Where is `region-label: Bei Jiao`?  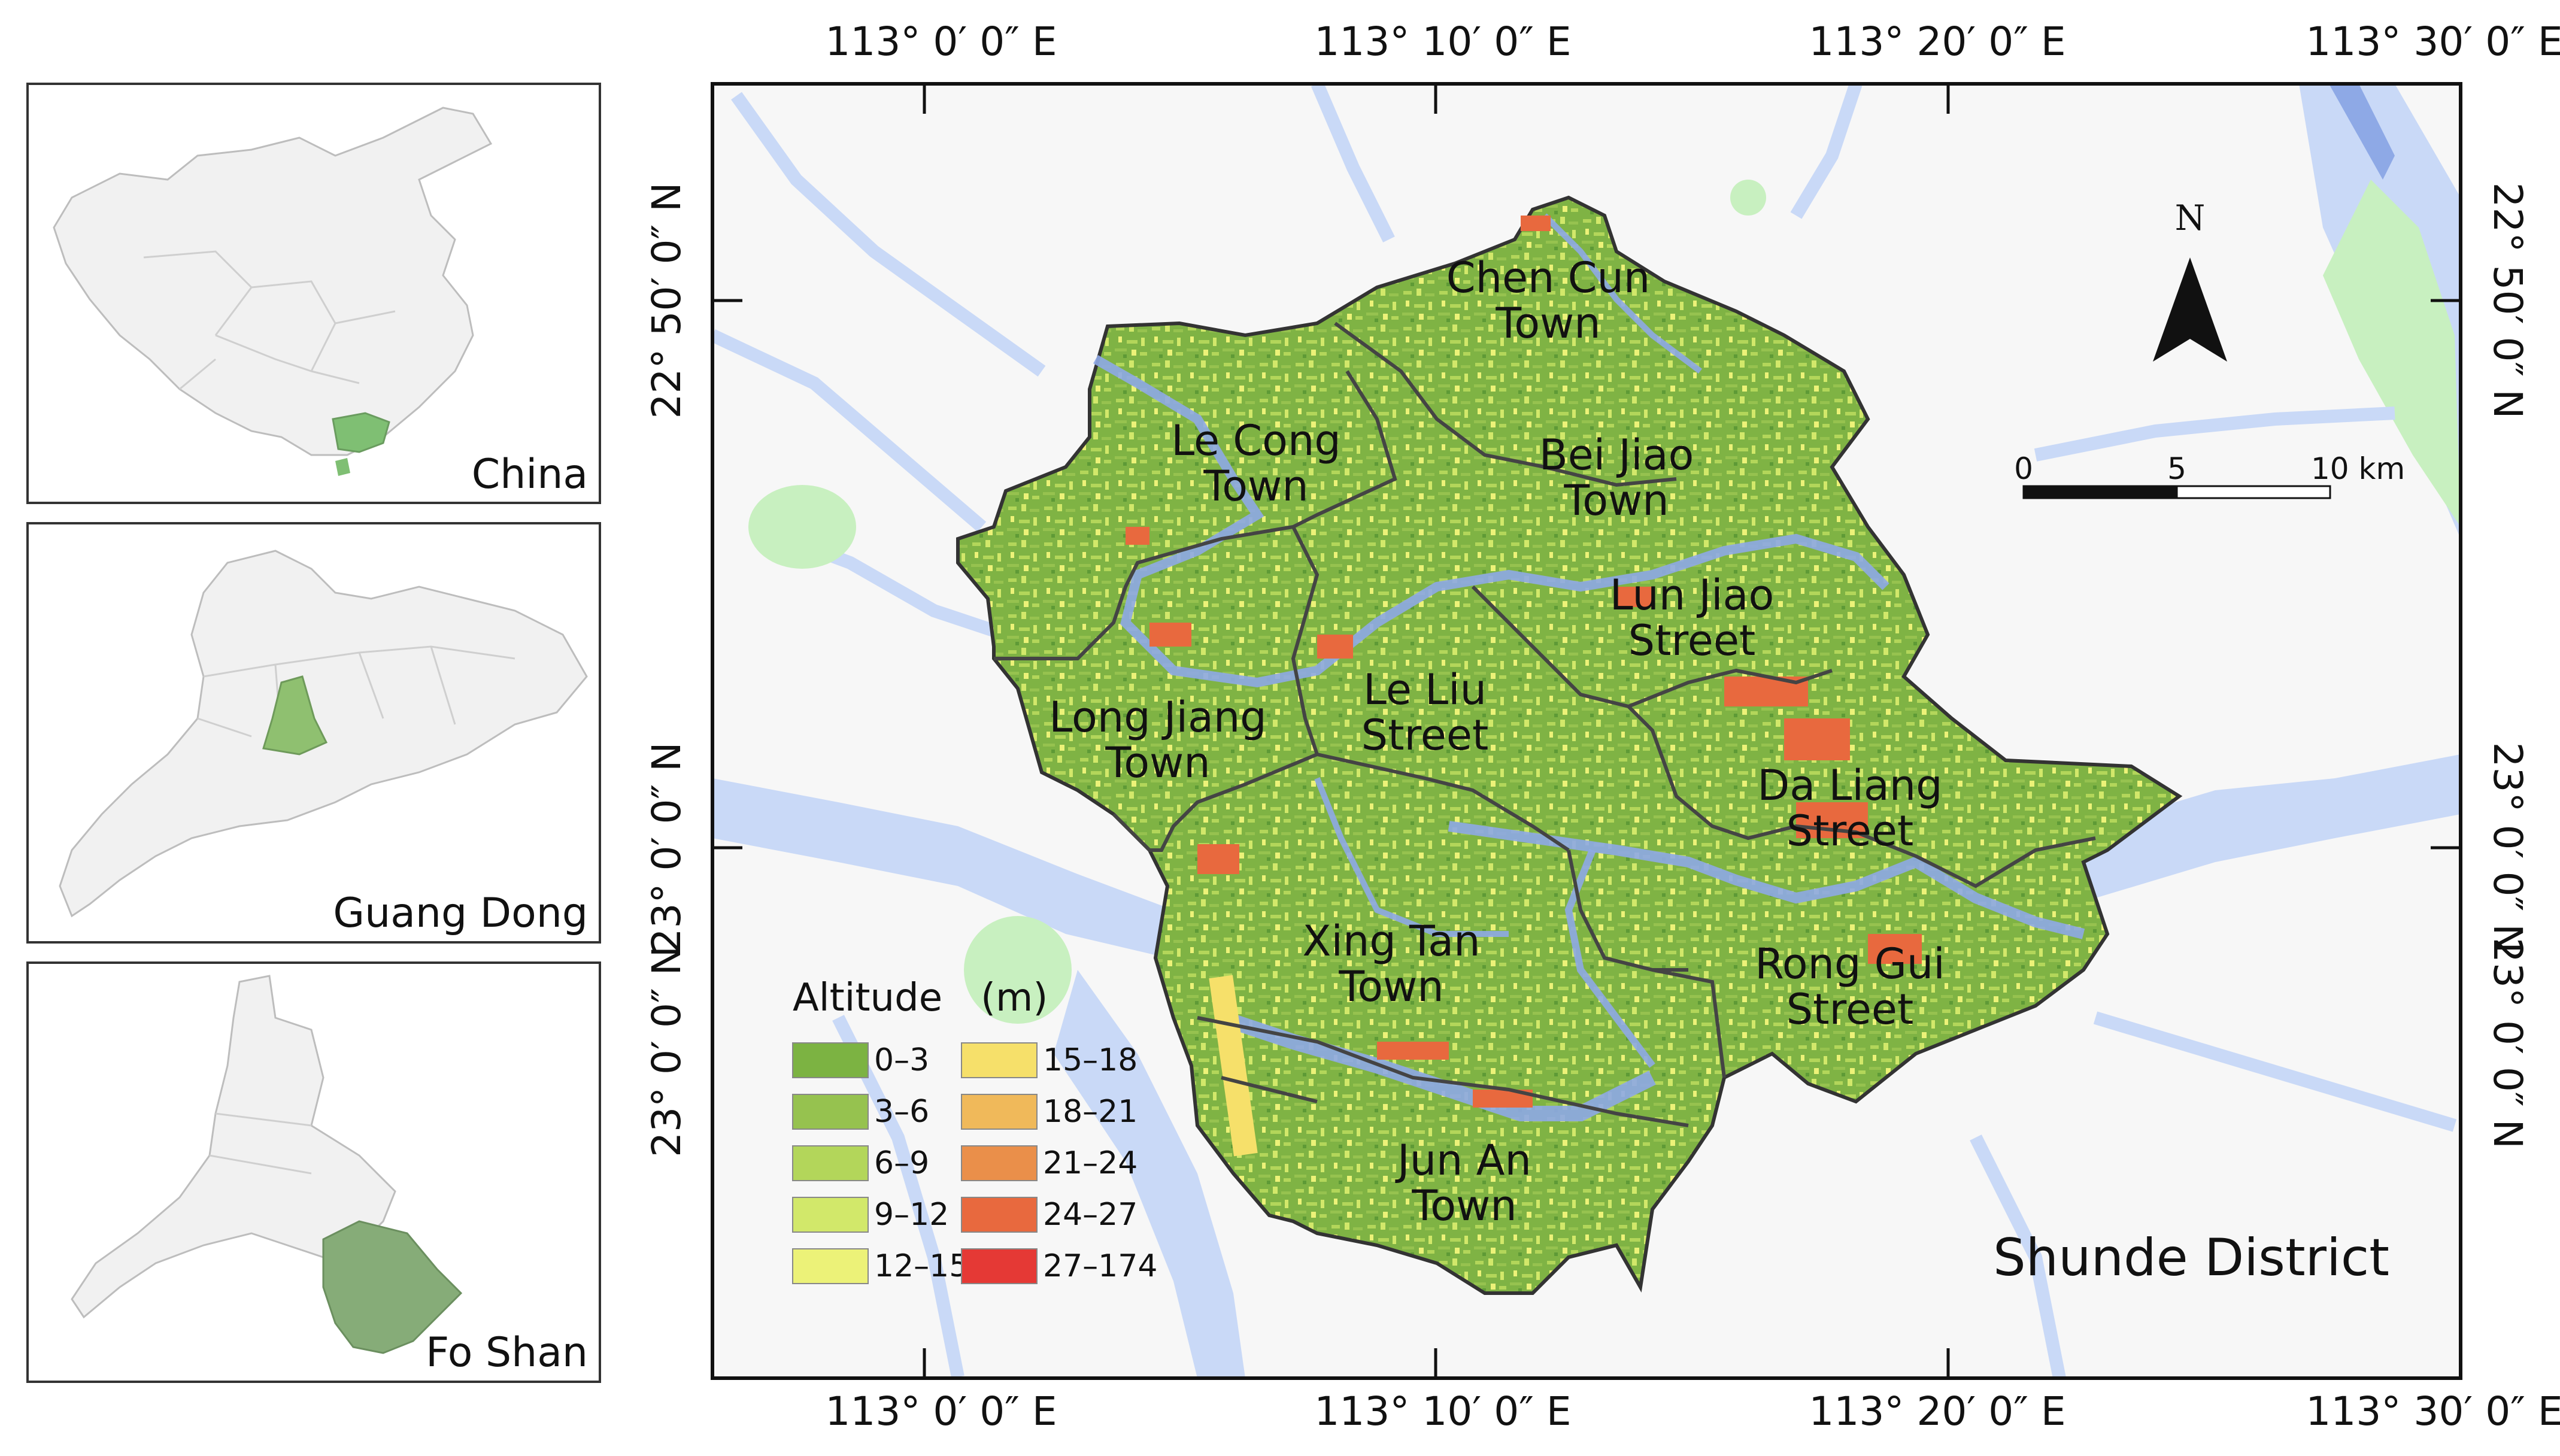 region-label: Bei Jiao is located at coordinates (1616, 455).